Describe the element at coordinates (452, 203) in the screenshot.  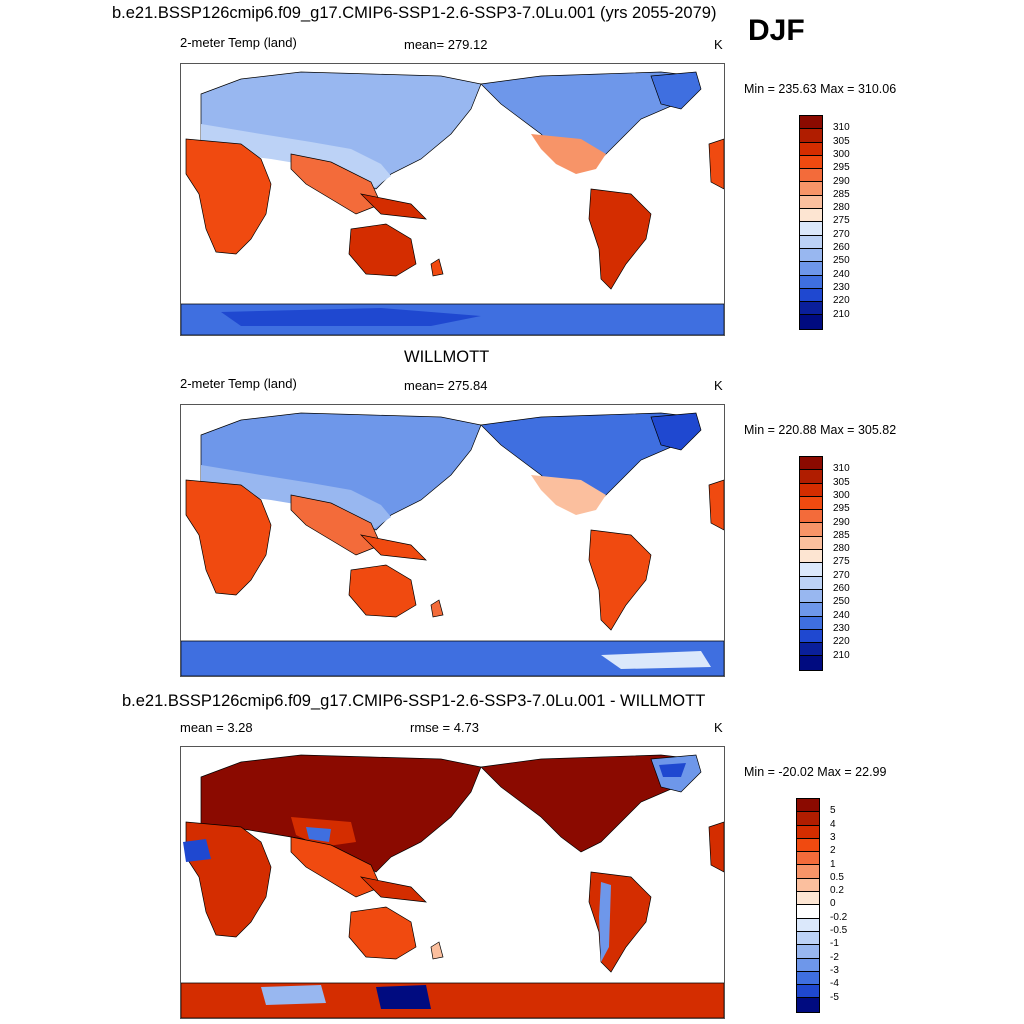
I see `panel1-map-canvas` at that location.